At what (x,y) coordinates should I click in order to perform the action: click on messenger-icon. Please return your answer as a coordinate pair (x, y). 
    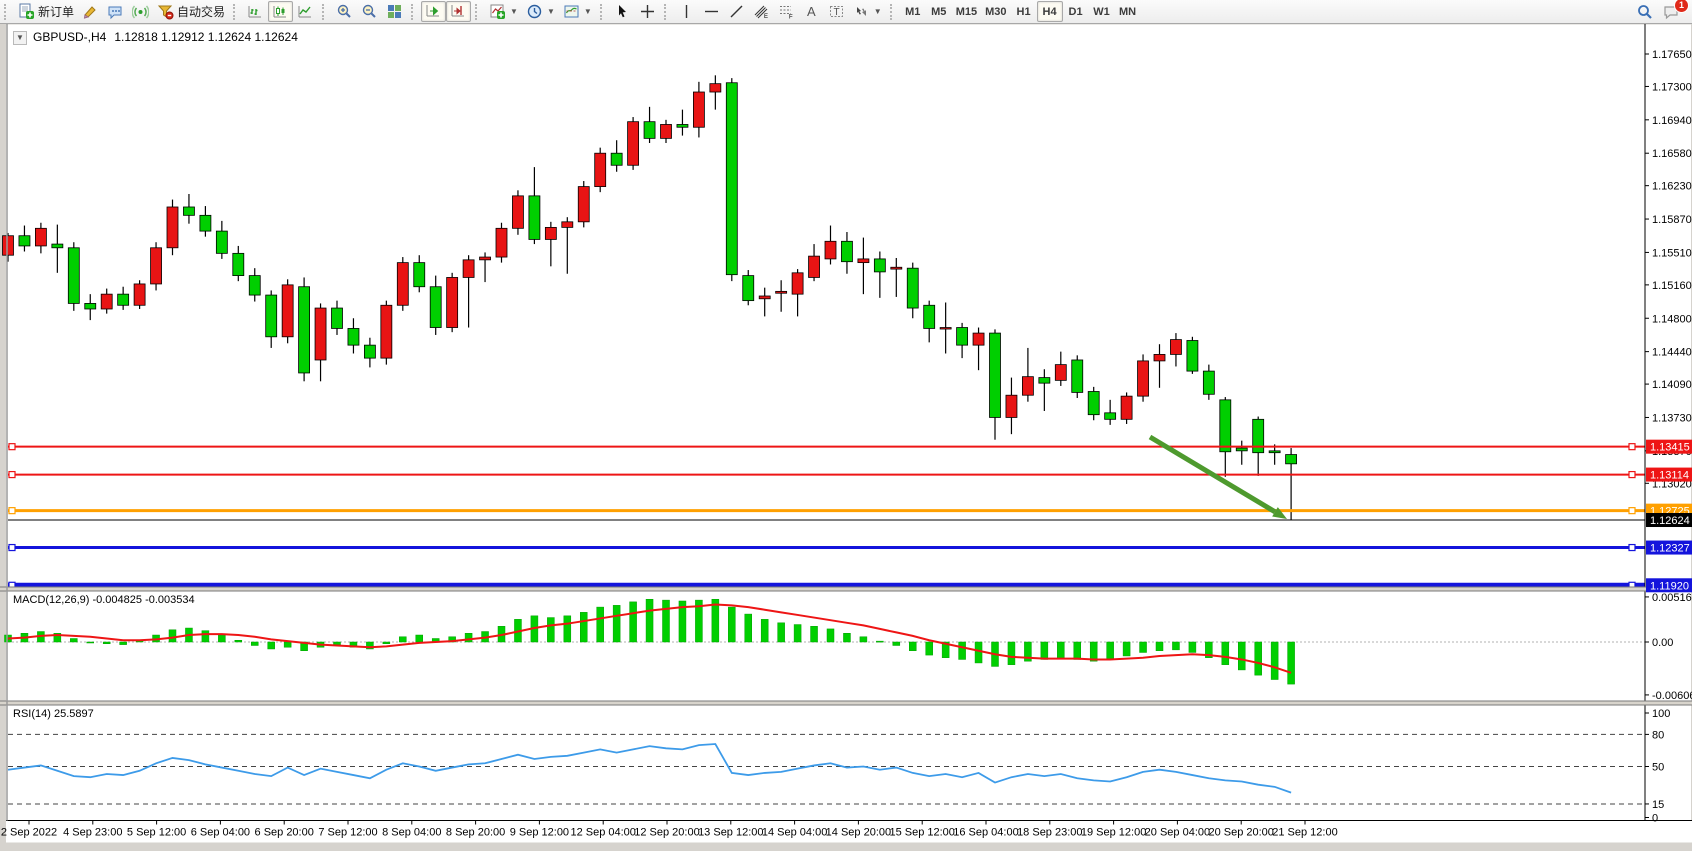
    Looking at the image, I should click on (115, 11).